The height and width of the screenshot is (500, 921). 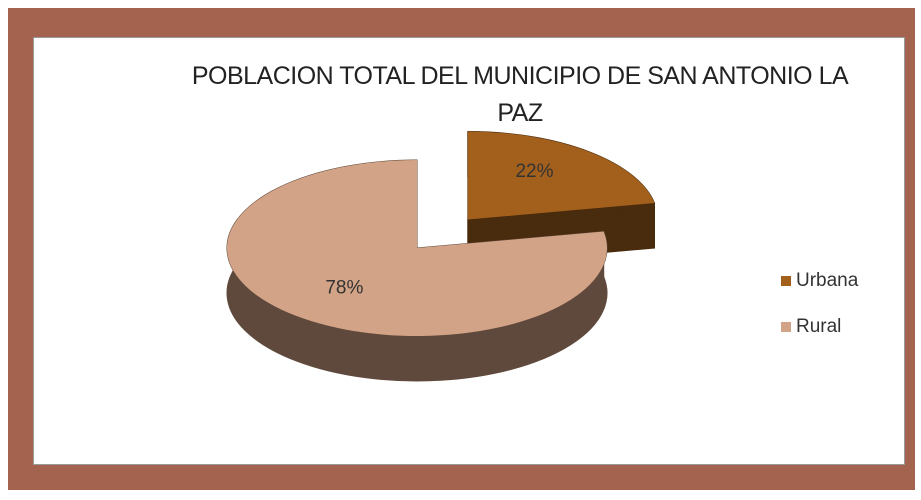 I want to click on data-label: 78%, so click(x=344, y=288).